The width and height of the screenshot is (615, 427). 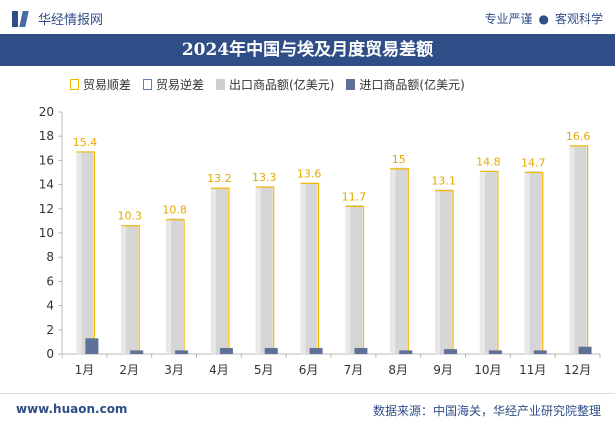 What do you see at coordinates (307, 50) in the screenshot?
I see `chart-title: 2024年中国与埃及月度贸易差额` at bounding box center [307, 50].